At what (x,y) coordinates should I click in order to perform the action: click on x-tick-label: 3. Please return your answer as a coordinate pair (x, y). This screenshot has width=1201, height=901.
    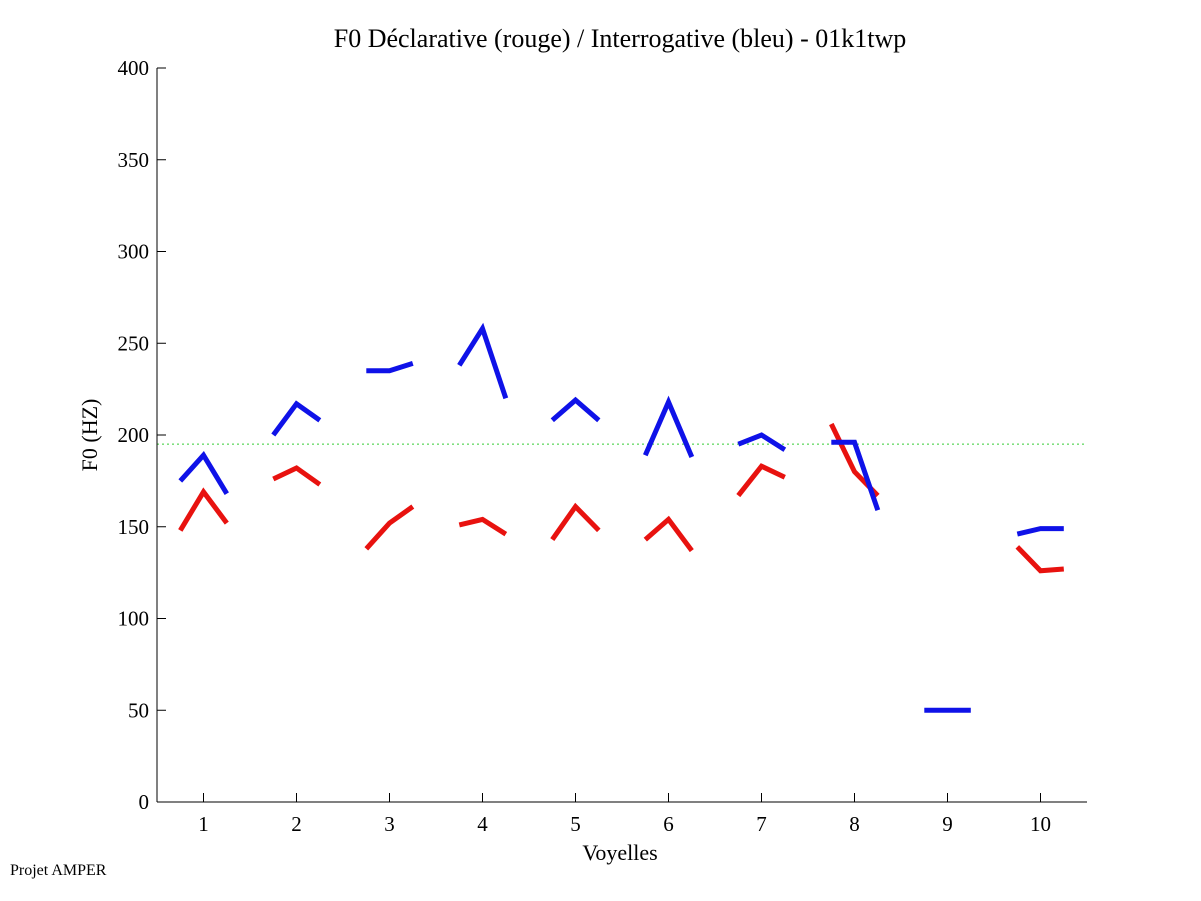
    Looking at the image, I should click on (389, 824).